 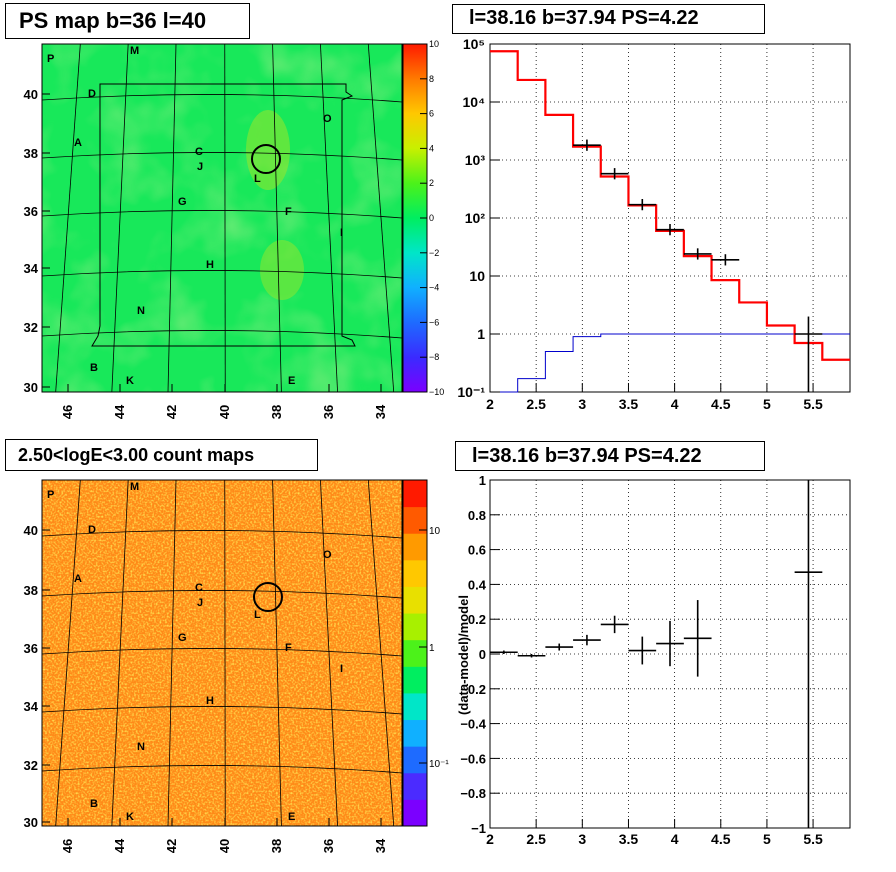 I want to click on colorbar-tick-label: −10, so click(x=436, y=392).